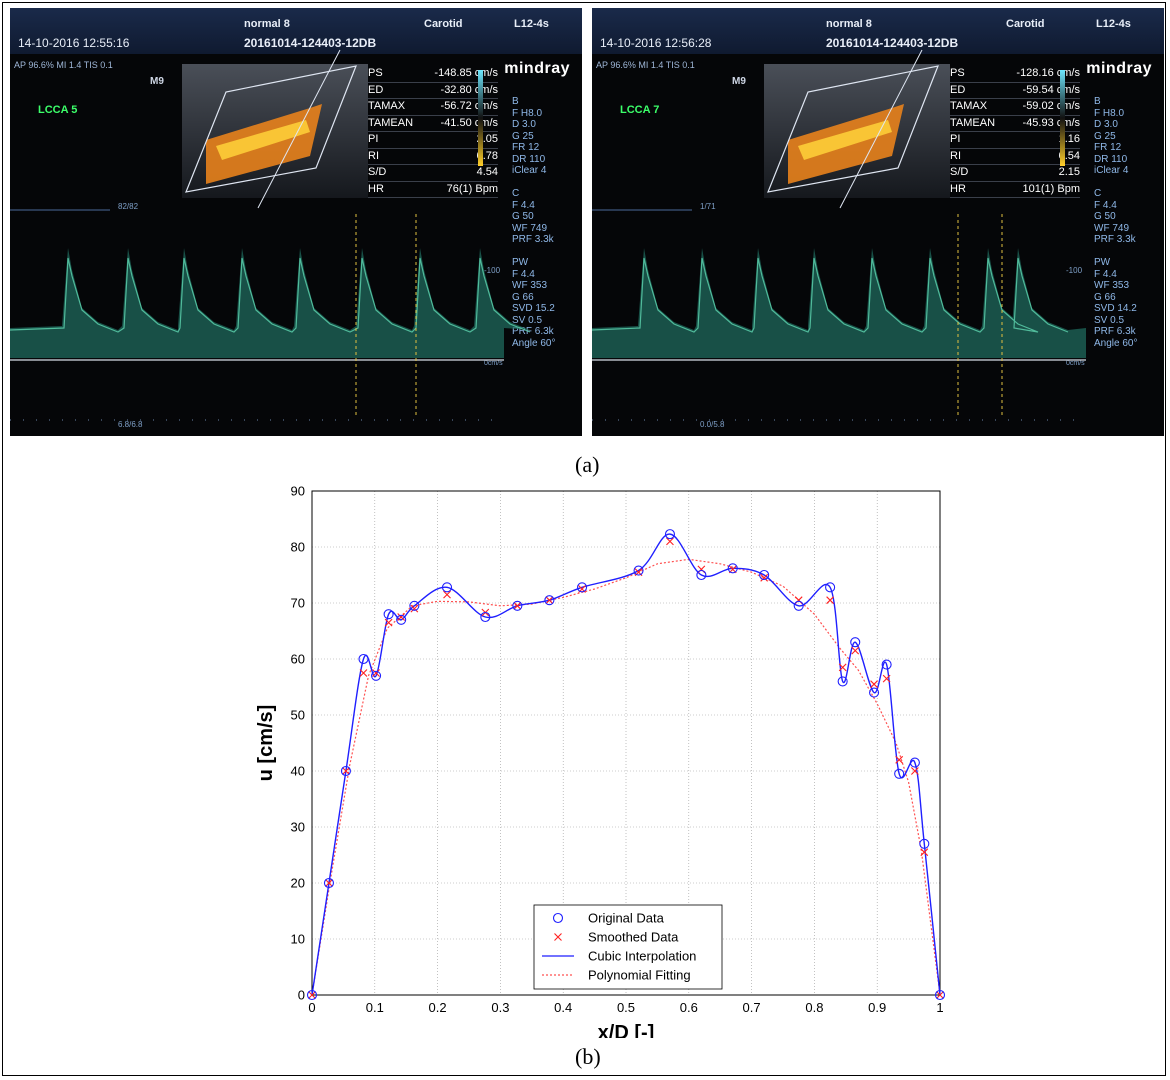 The height and width of the screenshot is (1080, 1170). Describe the element at coordinates (63, 65) in the screenshot. I see `acoustics: AP 96.6% MI 1.4 TIS 0.1` at that location.